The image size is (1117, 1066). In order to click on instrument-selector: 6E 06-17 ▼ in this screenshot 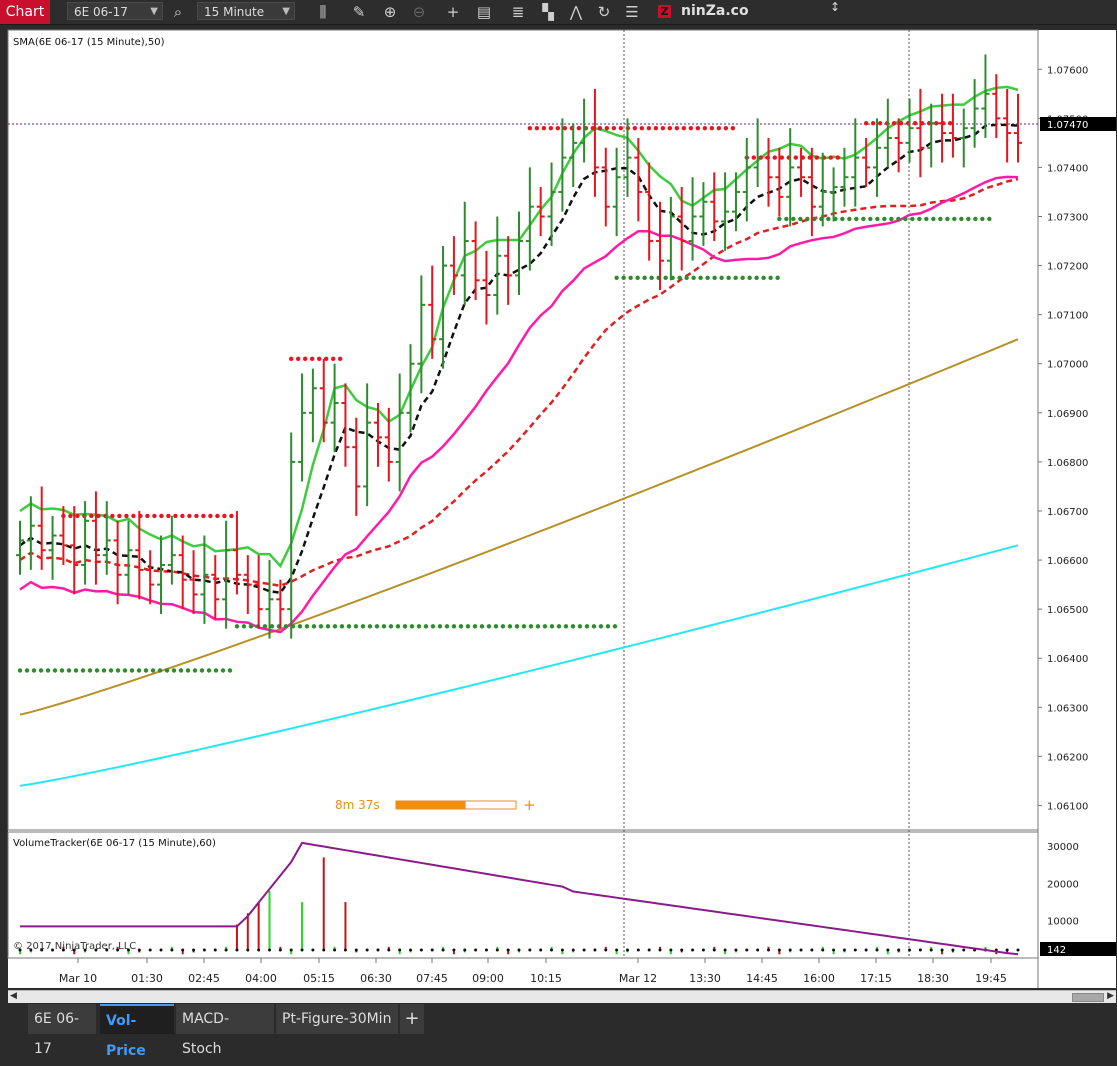, I will do `click(115, 11)`.